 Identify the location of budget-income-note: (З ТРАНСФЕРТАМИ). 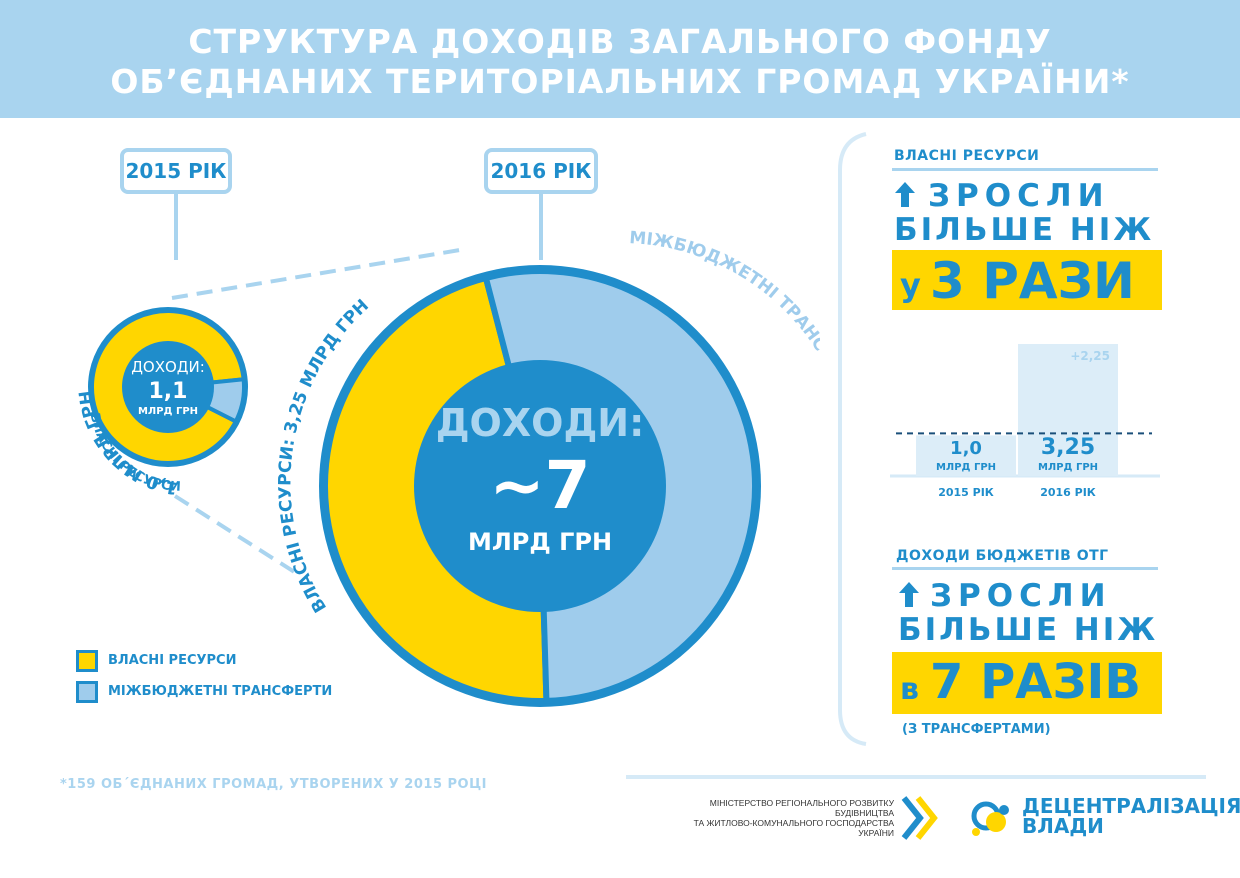
(976, 729).